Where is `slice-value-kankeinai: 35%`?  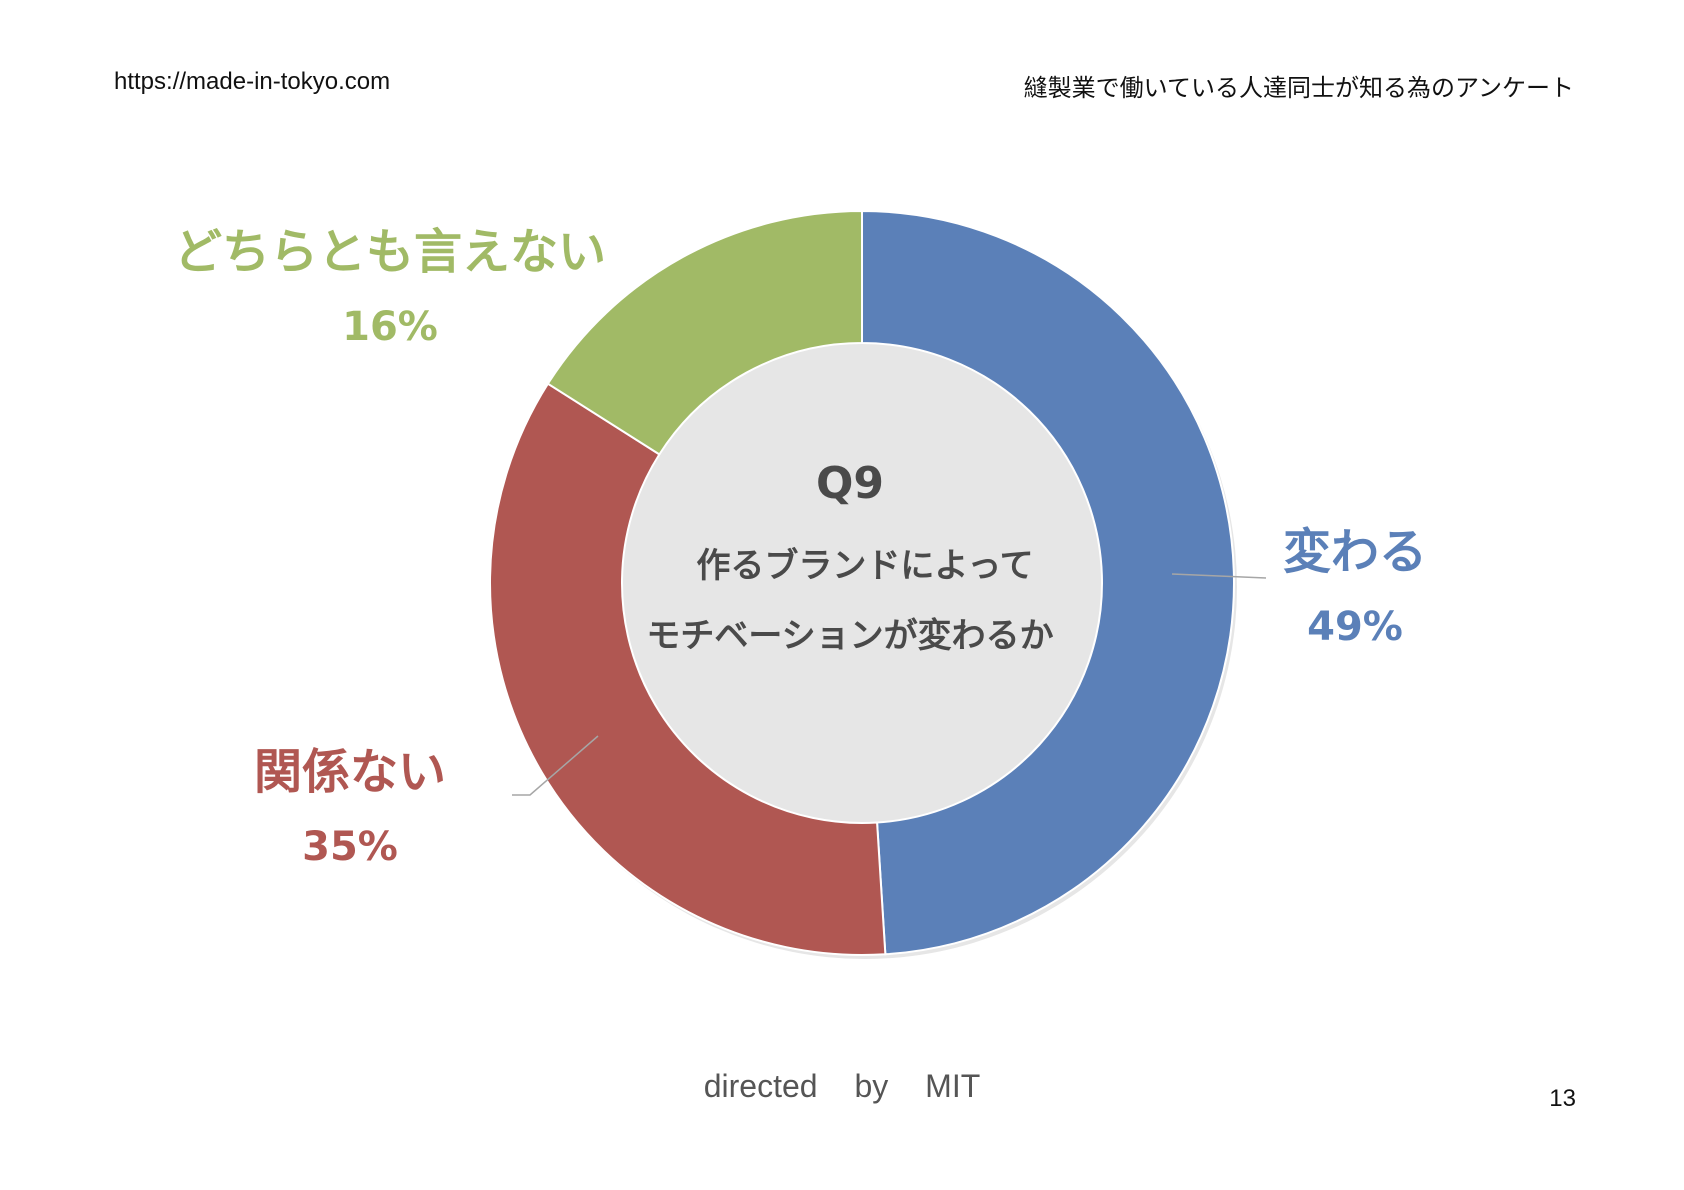
slice-value-kankeinai: 35% is located at coordinates (350, 847).